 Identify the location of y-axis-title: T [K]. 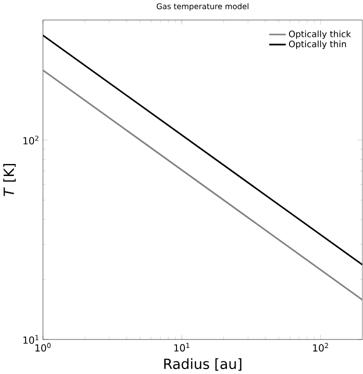
(9, 180).